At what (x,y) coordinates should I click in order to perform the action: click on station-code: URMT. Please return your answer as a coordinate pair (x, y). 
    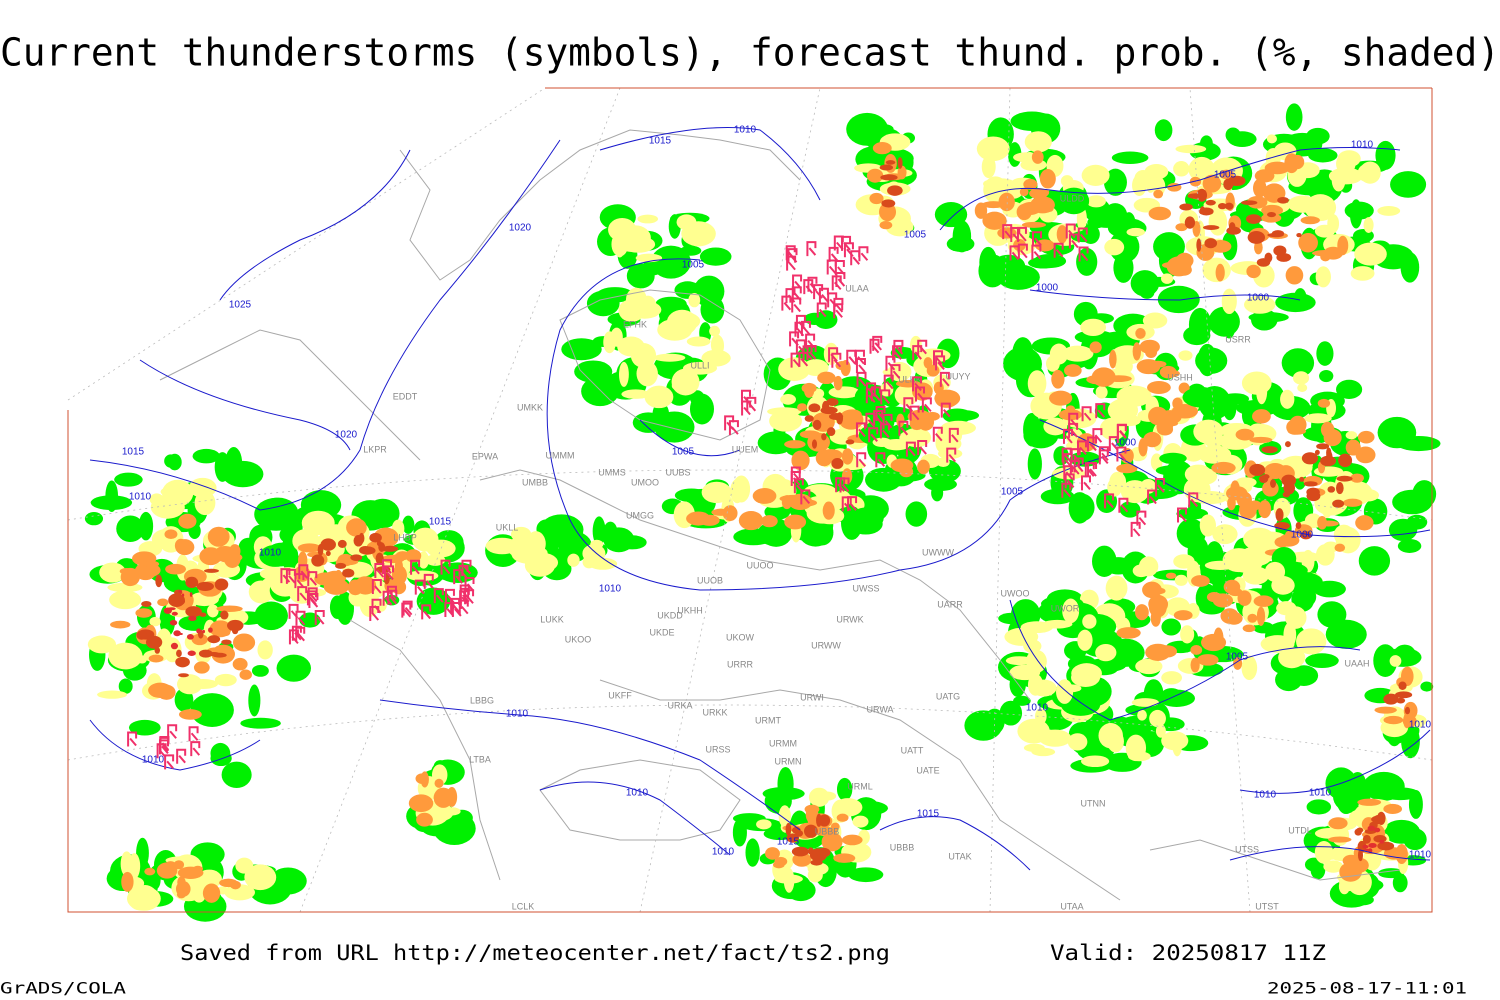
    Looking at the image, I should click on (768, 720).